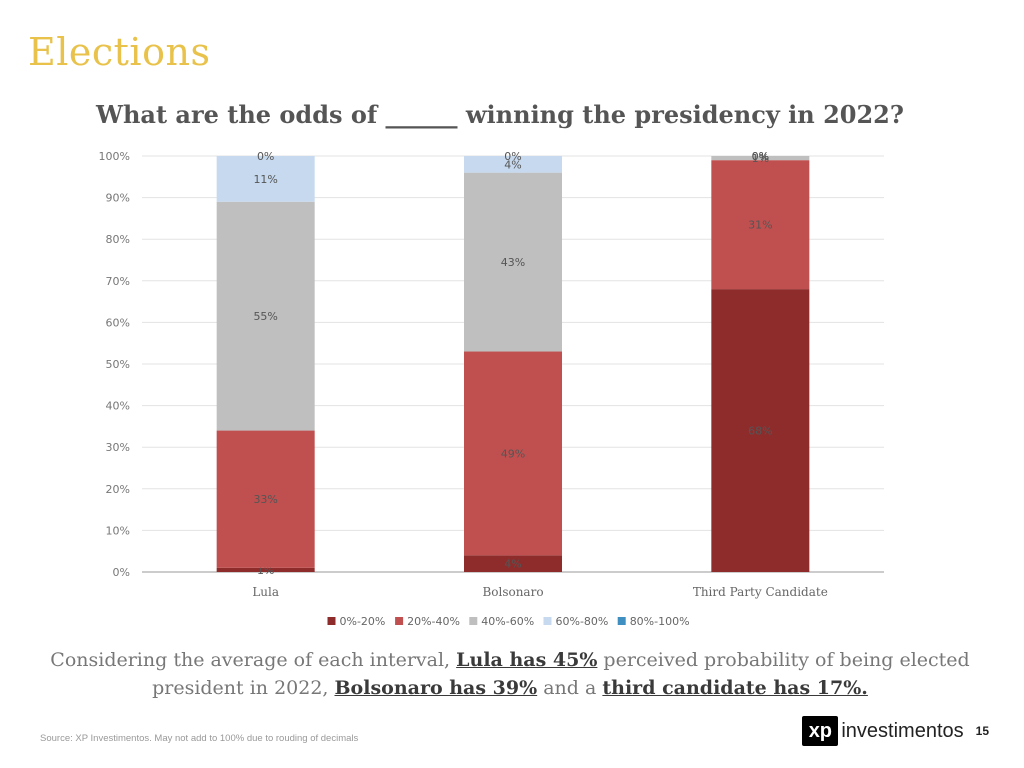  I want to click on y-tick-label: 100%, so click(114, 156).